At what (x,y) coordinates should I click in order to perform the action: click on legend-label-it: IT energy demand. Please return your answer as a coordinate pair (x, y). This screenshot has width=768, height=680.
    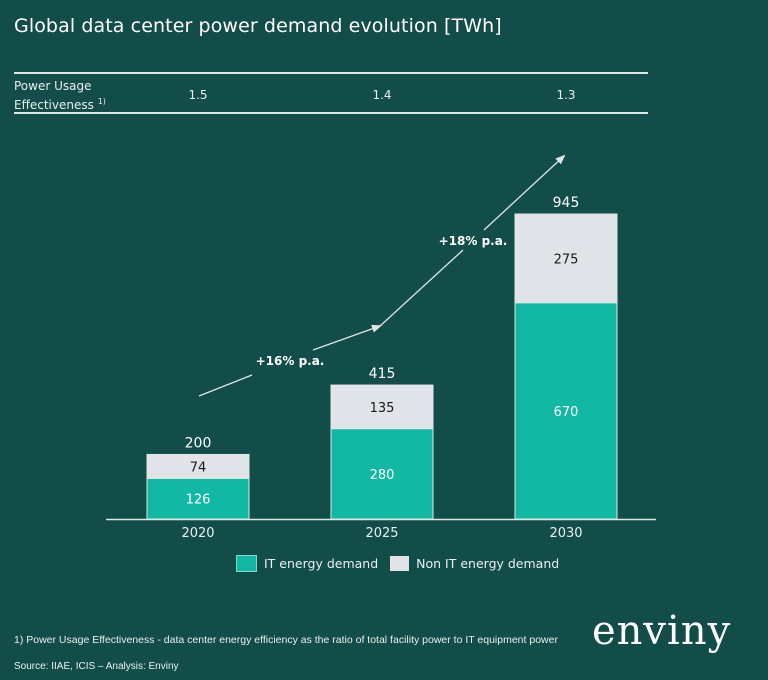
    Looking at the image, I should click on (321, 563).